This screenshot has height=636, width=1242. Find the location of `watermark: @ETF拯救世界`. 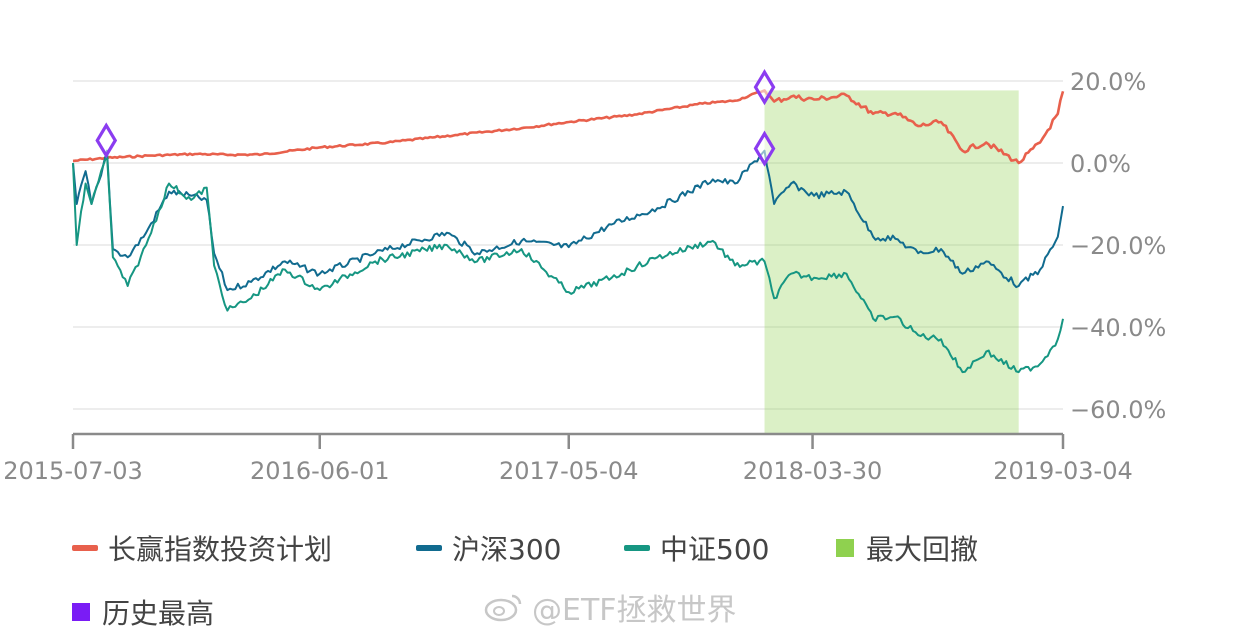

watermark: @ETF拯救世界 is located at coordinates (610, 607).